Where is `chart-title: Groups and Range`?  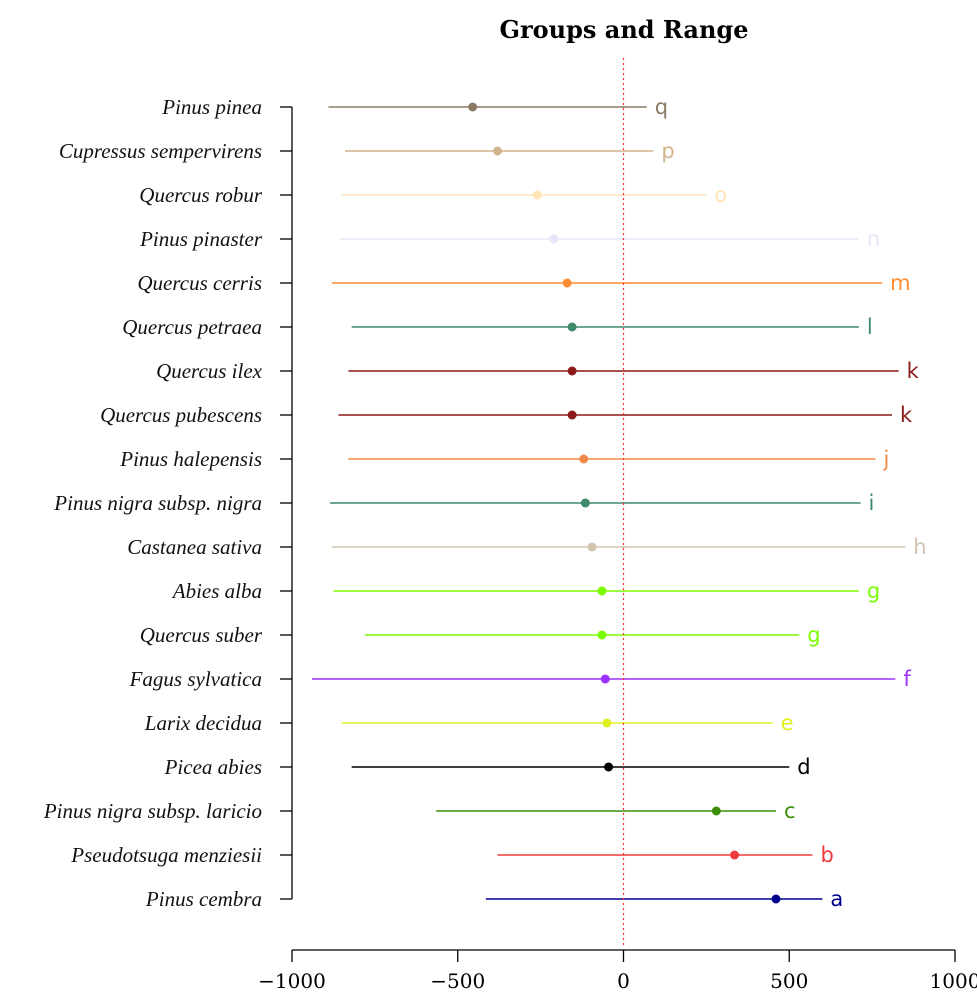 chart-title: Groups and Range is located at coordinates (624, 29).